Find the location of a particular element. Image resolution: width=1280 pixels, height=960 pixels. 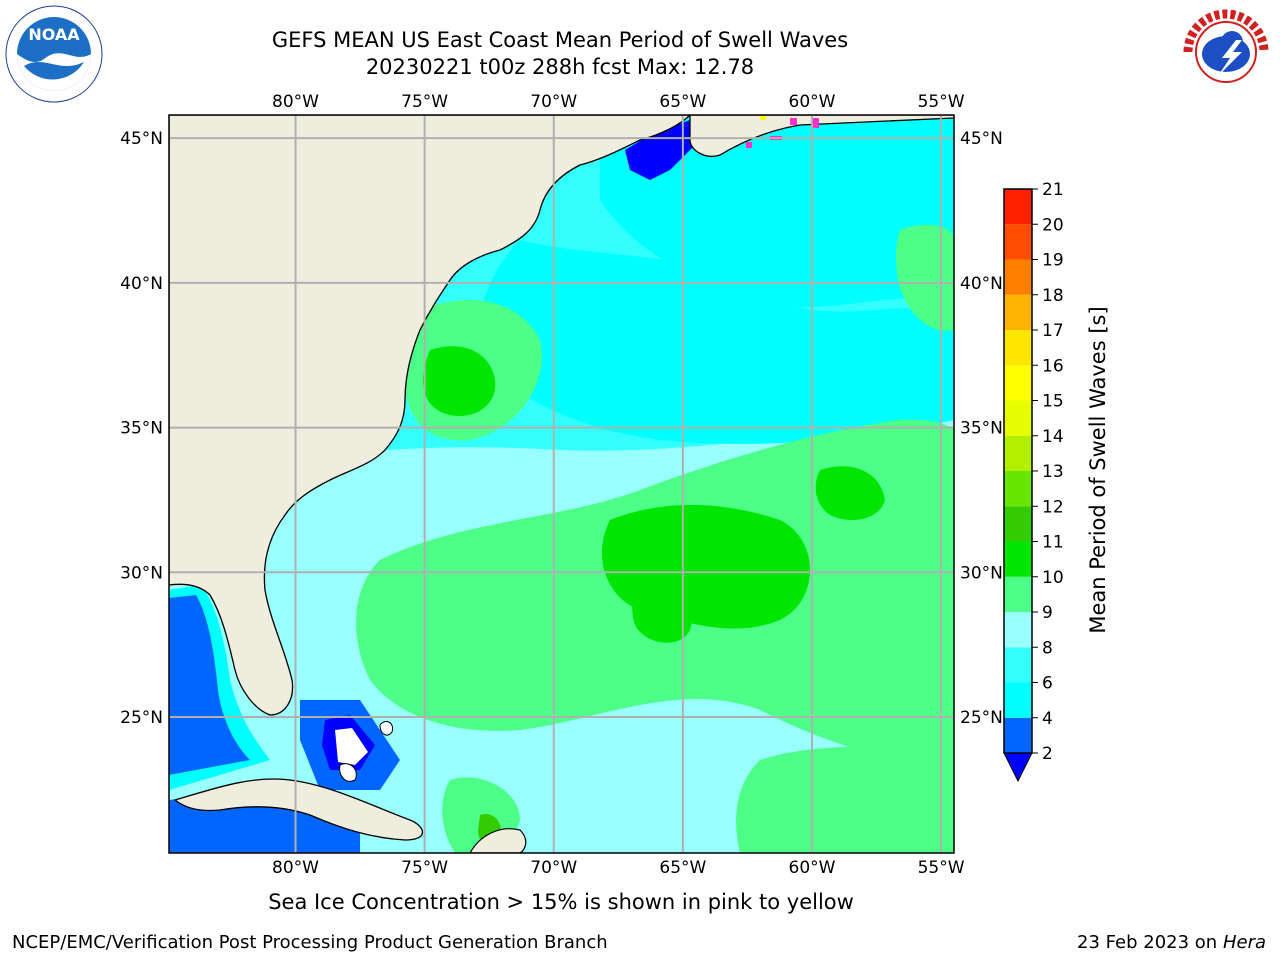

footer-date: 23 Feb 2023 on Hera is located at coordinates (1171, 942).